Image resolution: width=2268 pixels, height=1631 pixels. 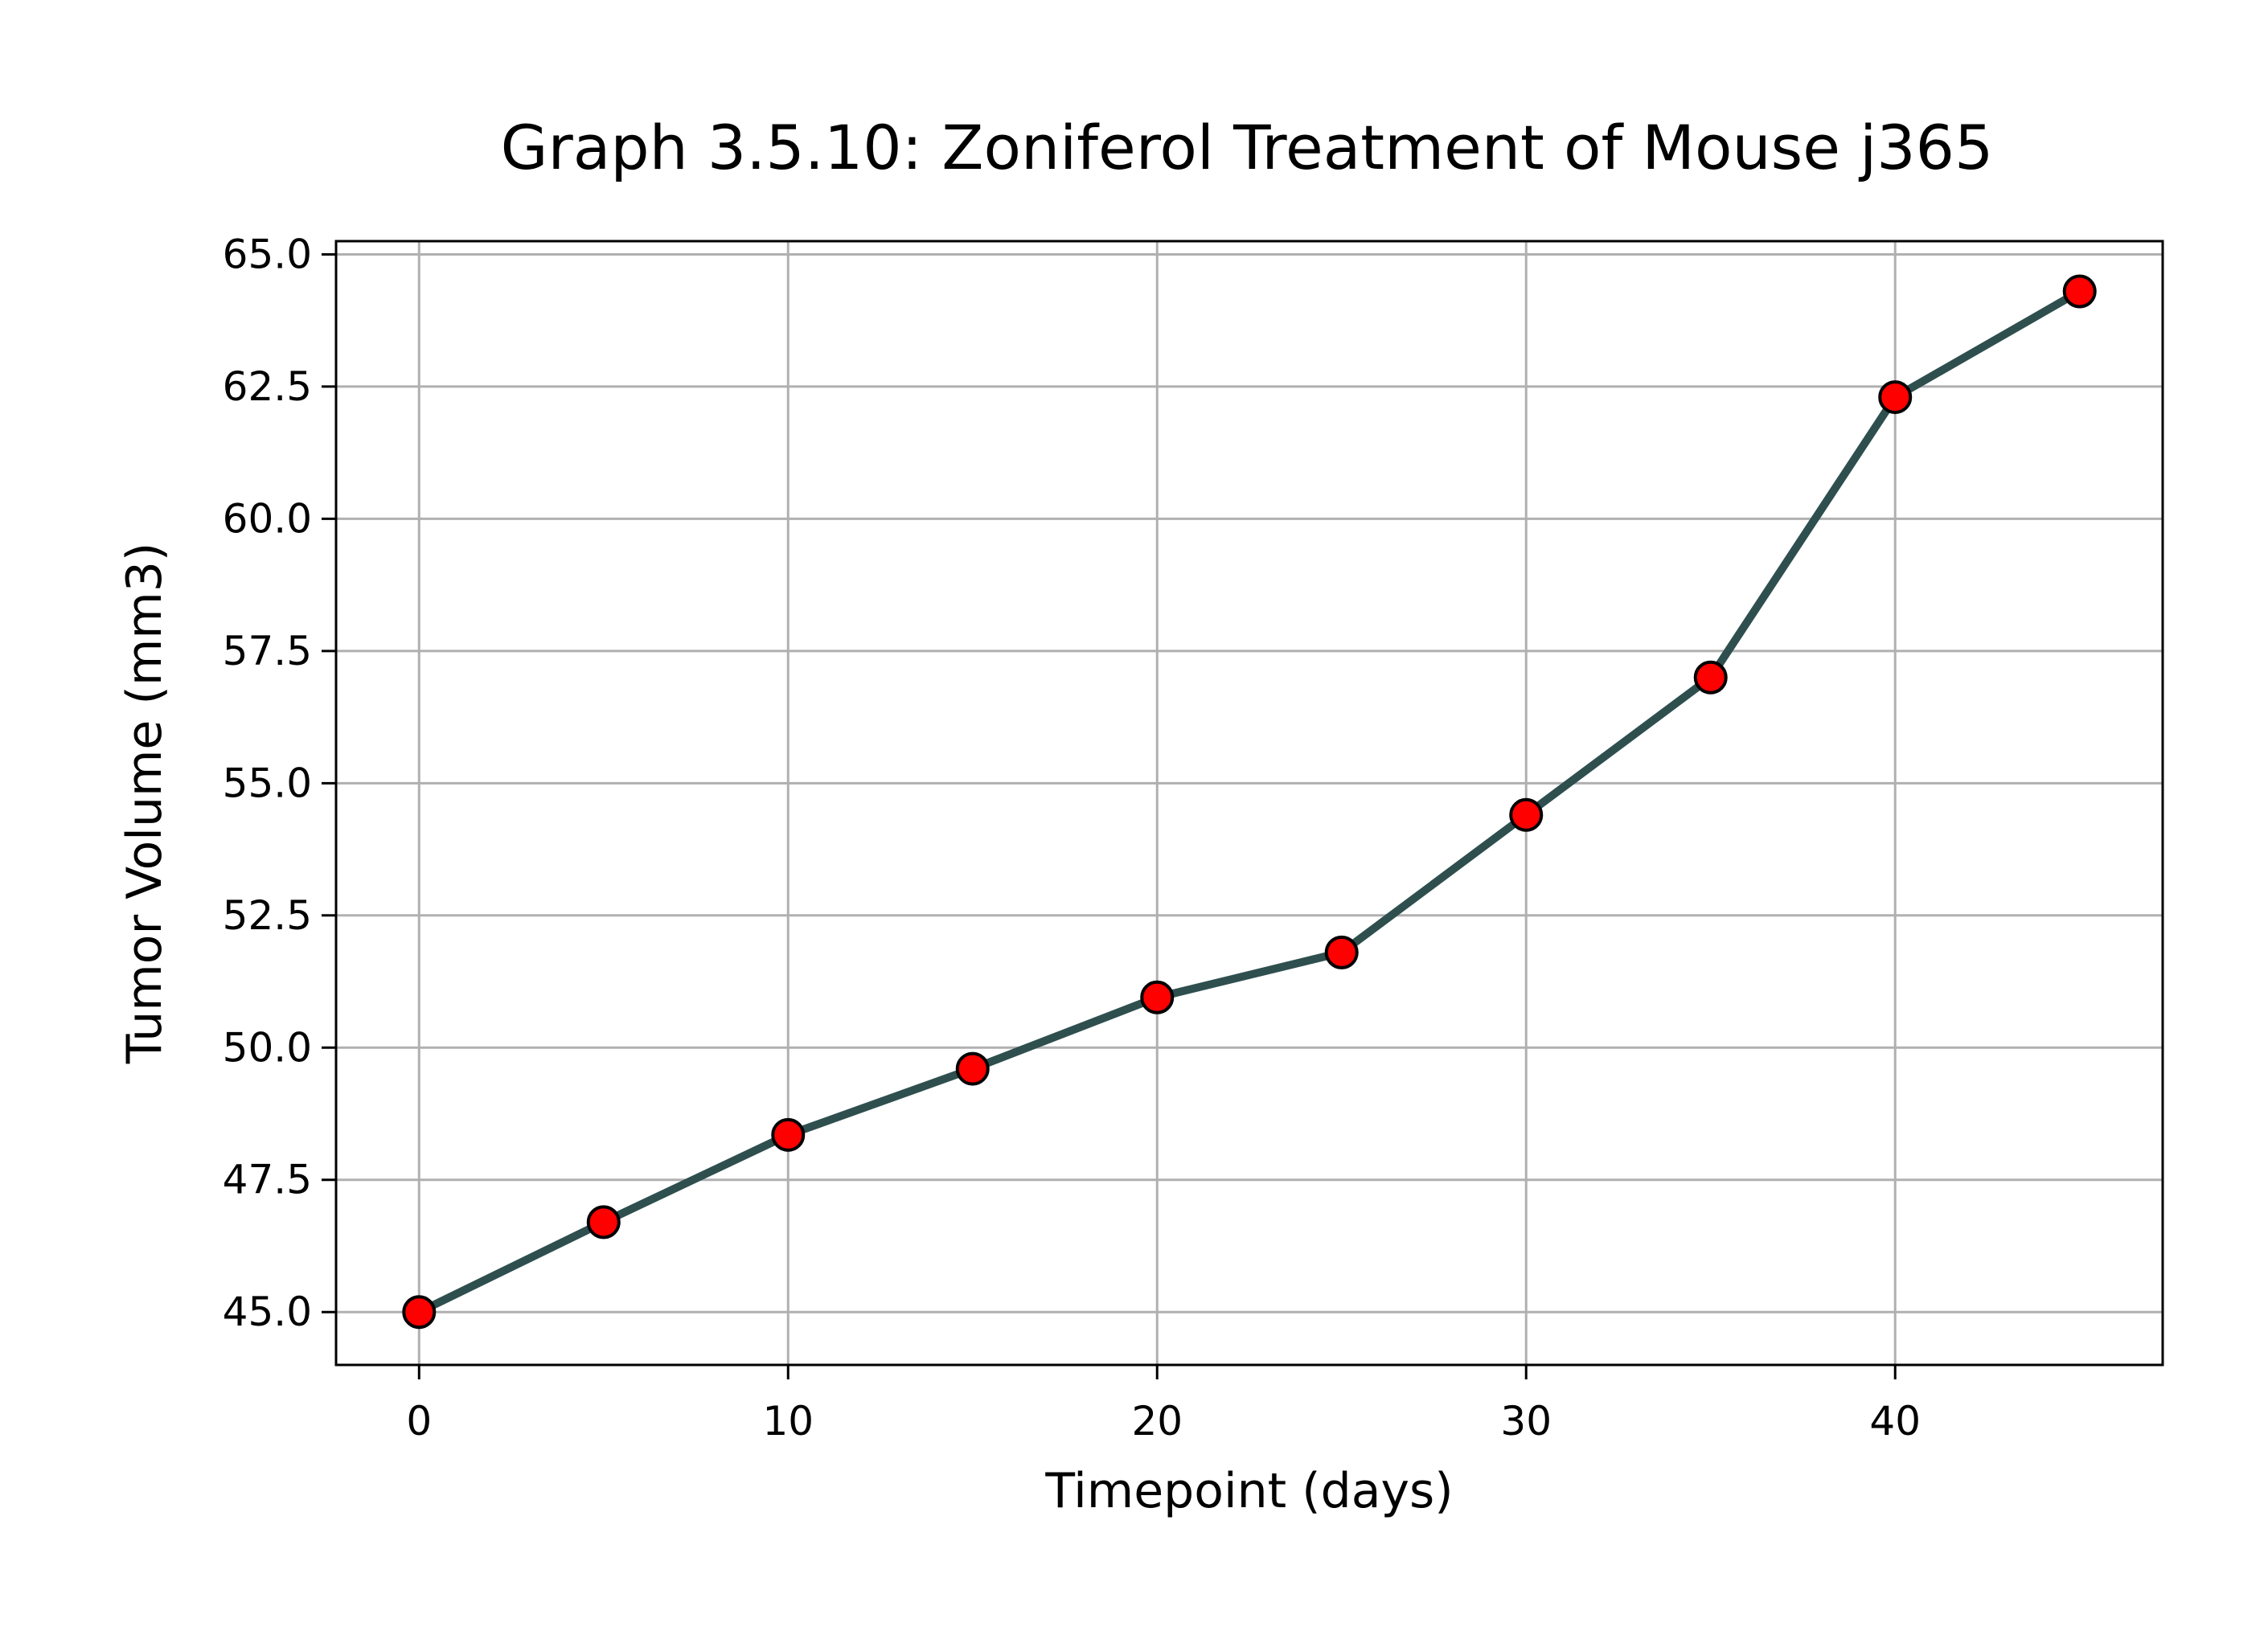 What do you see at coordinates (1157, 1421) in the screenshot?
I see `x-tick-label: 20` at bounding box center [1157, 1421].